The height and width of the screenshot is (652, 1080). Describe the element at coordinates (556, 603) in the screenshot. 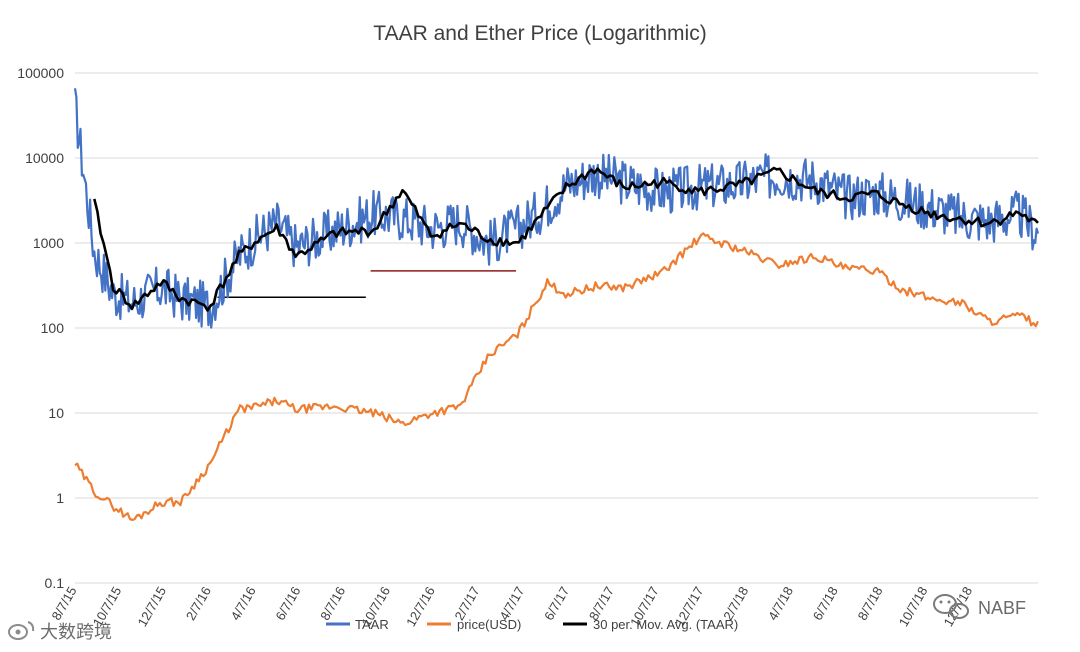

I see `x-tick-label: 6/7/17` at that location.